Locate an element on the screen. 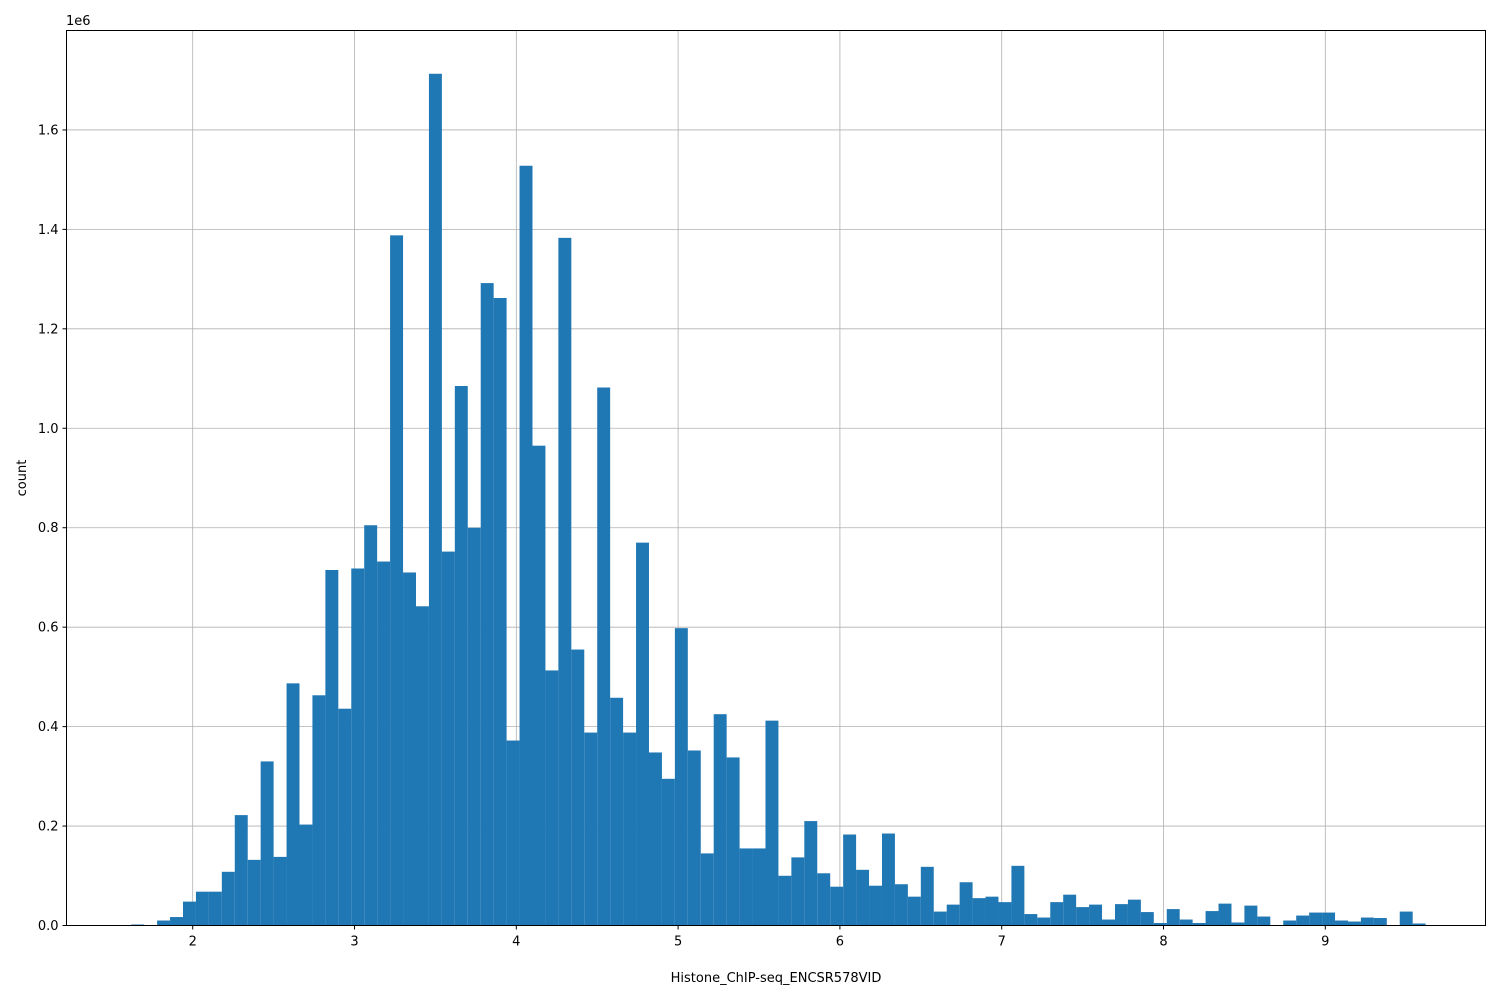 Image resolution: width=1500 pixels, height=1000 pixels. x-tick-label: 2 is located at coordinates (193, 942).